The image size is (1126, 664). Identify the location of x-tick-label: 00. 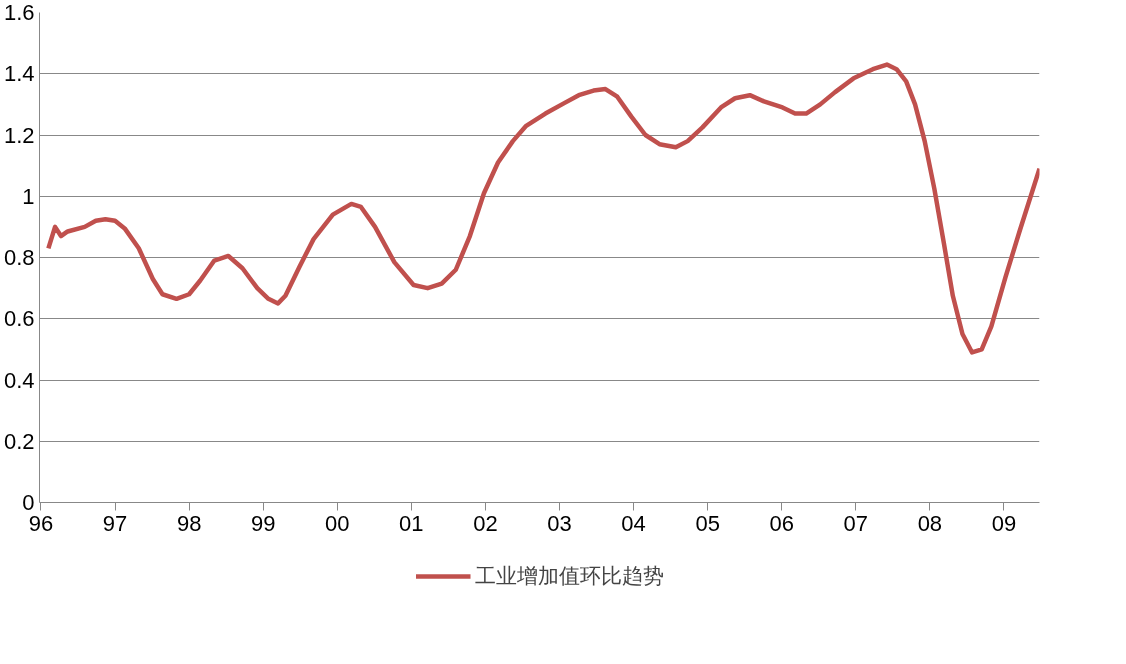
(337, 523).